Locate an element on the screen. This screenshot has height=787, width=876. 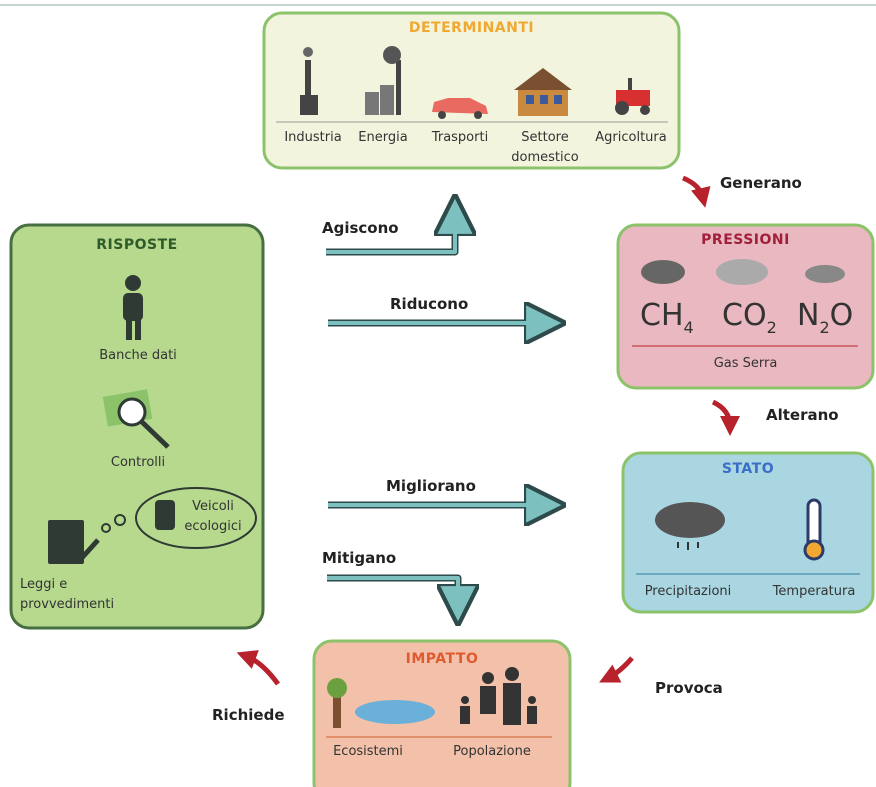
flow-arrows is located at coordinates (435, 410).